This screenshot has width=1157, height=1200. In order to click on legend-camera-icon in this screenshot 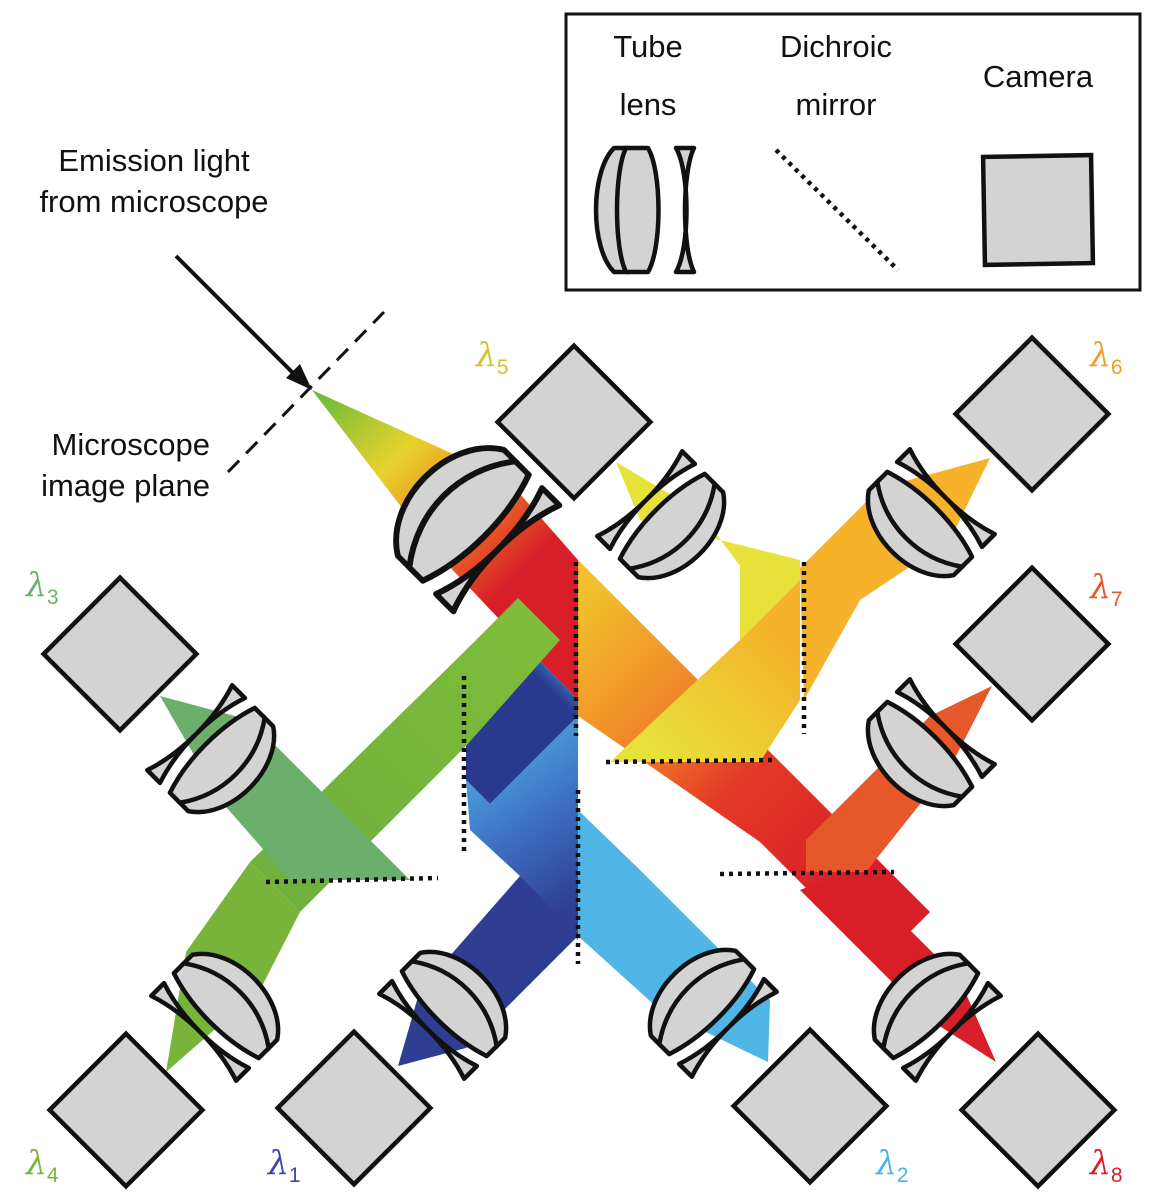, I will do `click(1038, 210)`.